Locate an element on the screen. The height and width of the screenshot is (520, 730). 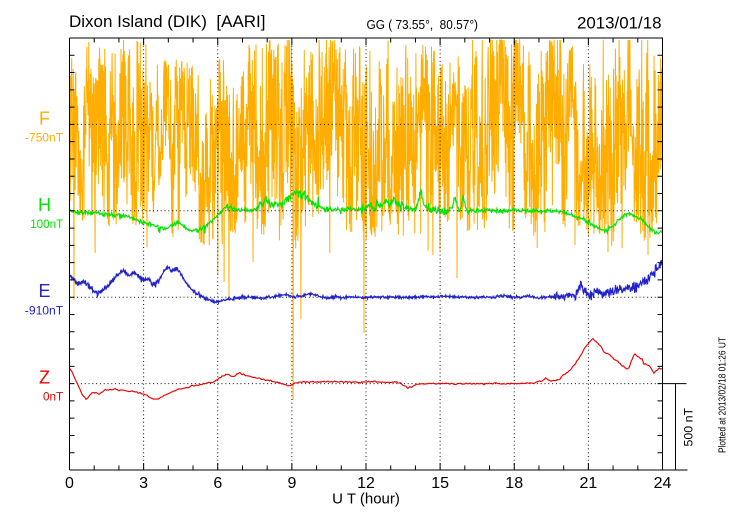
svg-text: 24 is located at coordinates (663, 483).